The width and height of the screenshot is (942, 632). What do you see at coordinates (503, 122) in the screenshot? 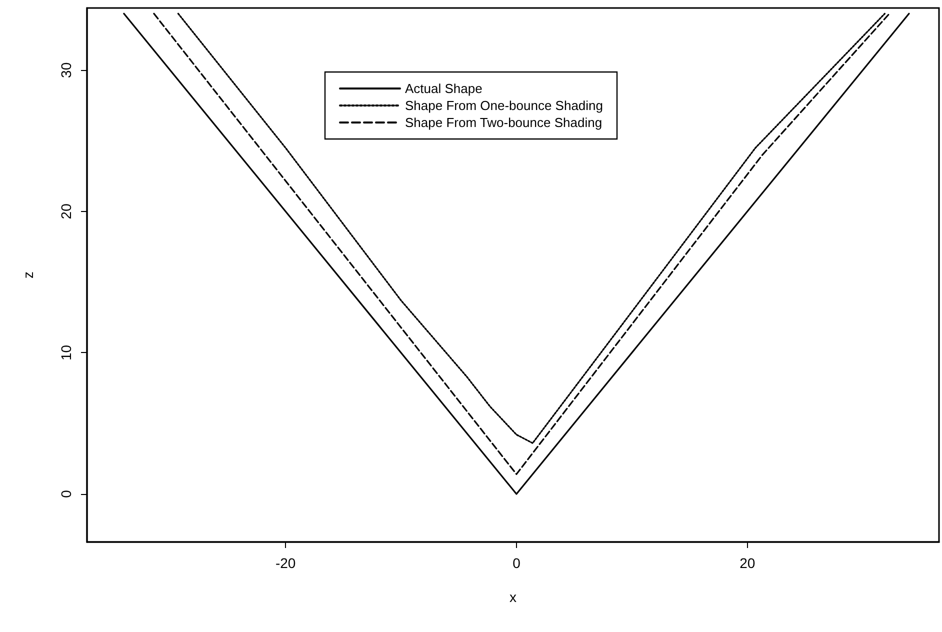
I see `legend-label: Shape From Two-bounce Shading` at bounding box center [503, 122].